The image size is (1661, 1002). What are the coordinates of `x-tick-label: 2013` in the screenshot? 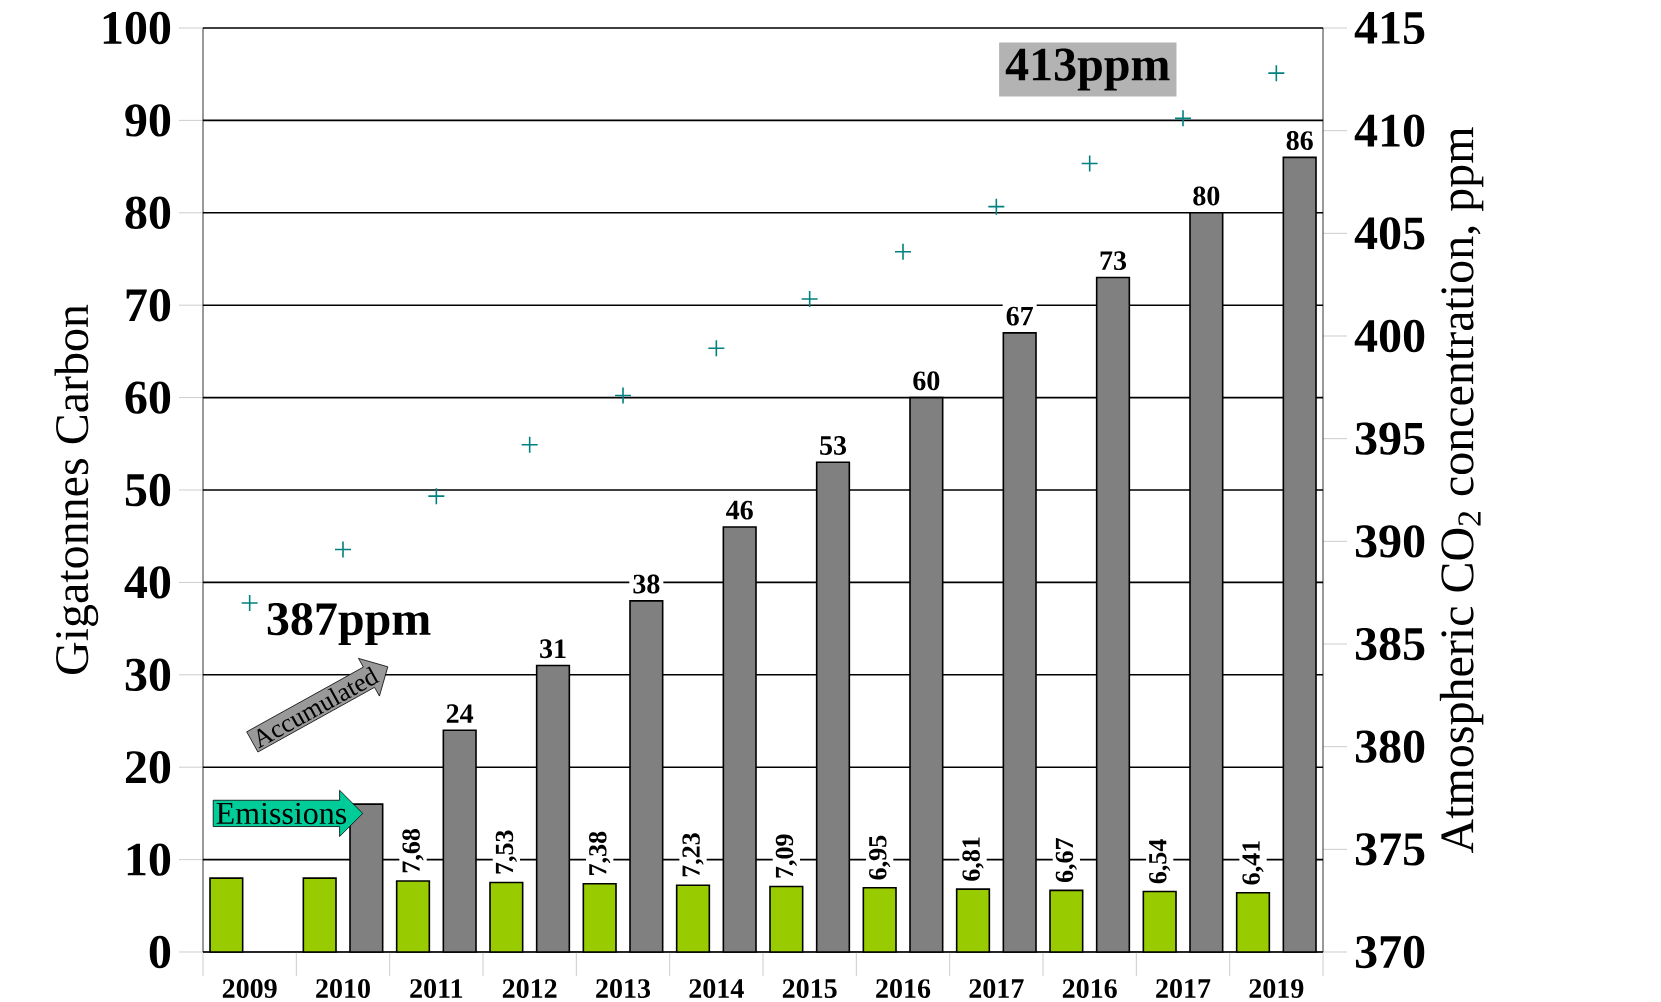 It's located at (623, 988).